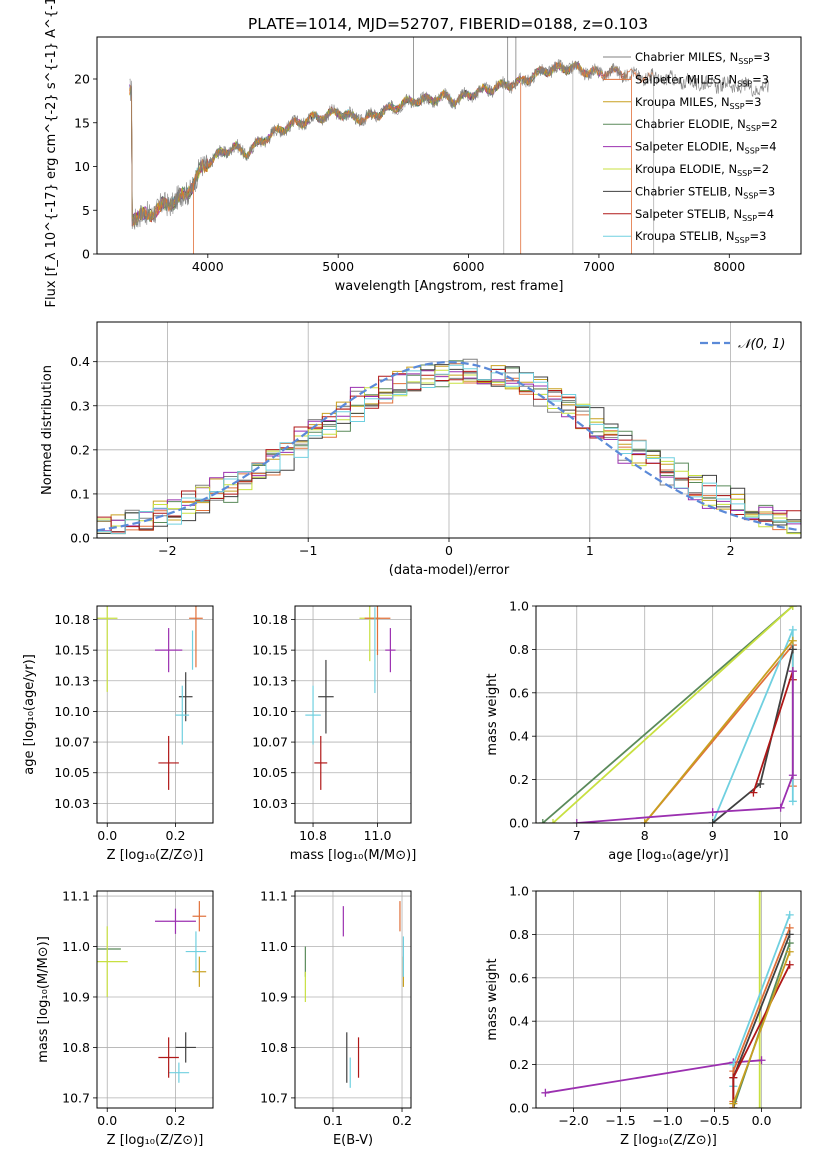 The height and width of the screenshot is (1170, 819). I want to click on y-tick-label: 0.6, so click(519, 692).